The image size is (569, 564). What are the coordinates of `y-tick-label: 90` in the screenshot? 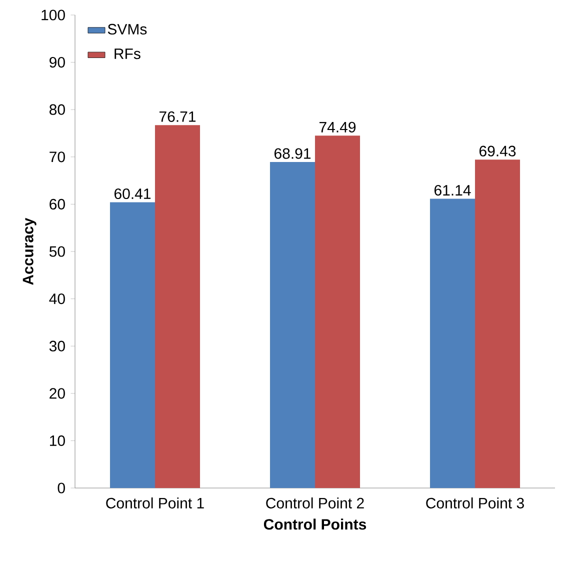 It's located at (57, 62).